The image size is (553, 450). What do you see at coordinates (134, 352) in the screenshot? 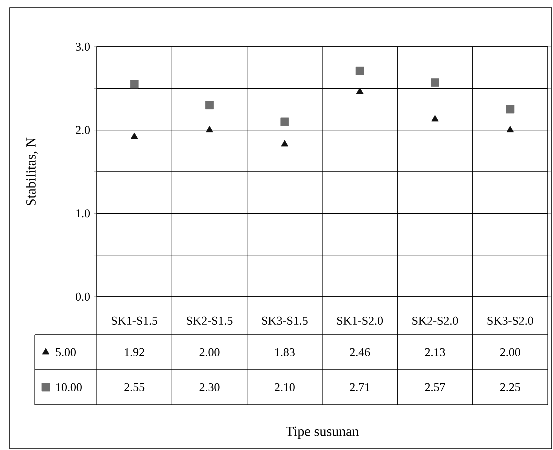
I see `data-label: 1.92` at bounding box center [134, 352].